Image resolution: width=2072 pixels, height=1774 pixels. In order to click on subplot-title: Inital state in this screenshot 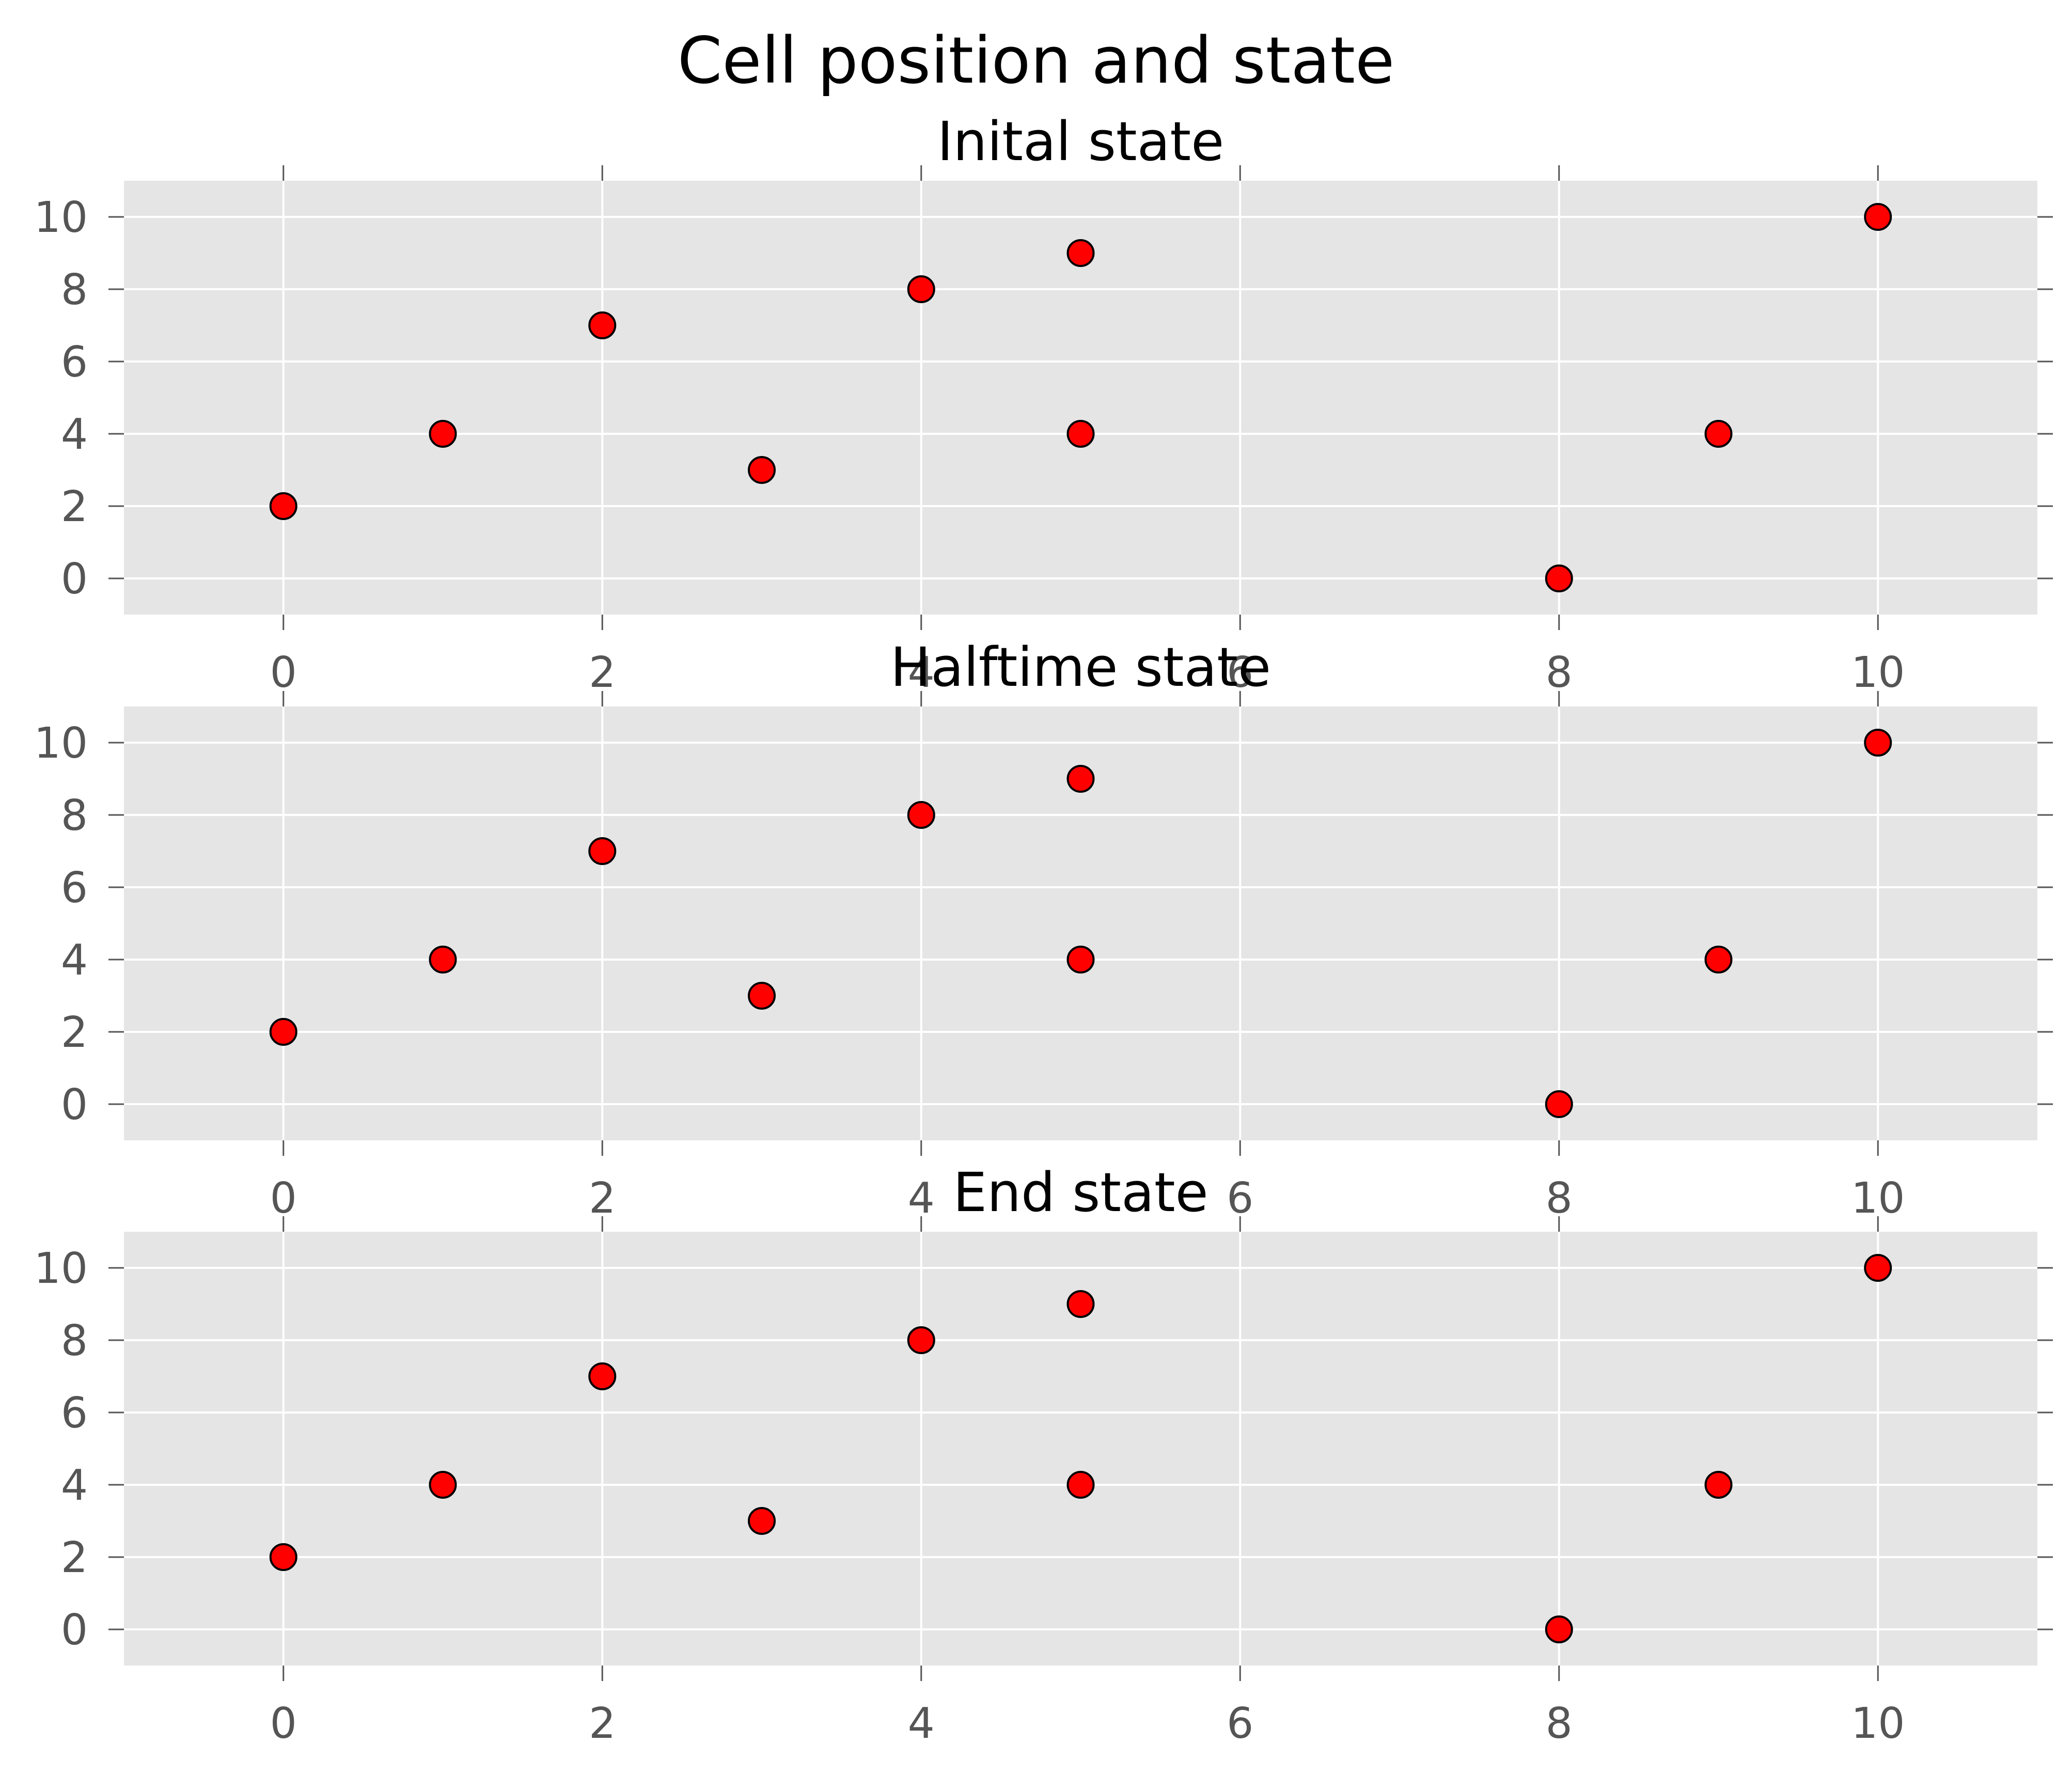, I will do `click(1080, 141)`.